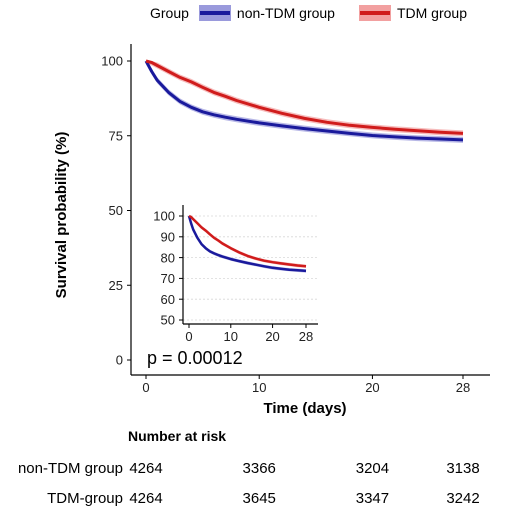  What do you see at coordinates (463, 498) in the screenshot?
I see `risk-value: 3242` at bounding box center [463, 498].